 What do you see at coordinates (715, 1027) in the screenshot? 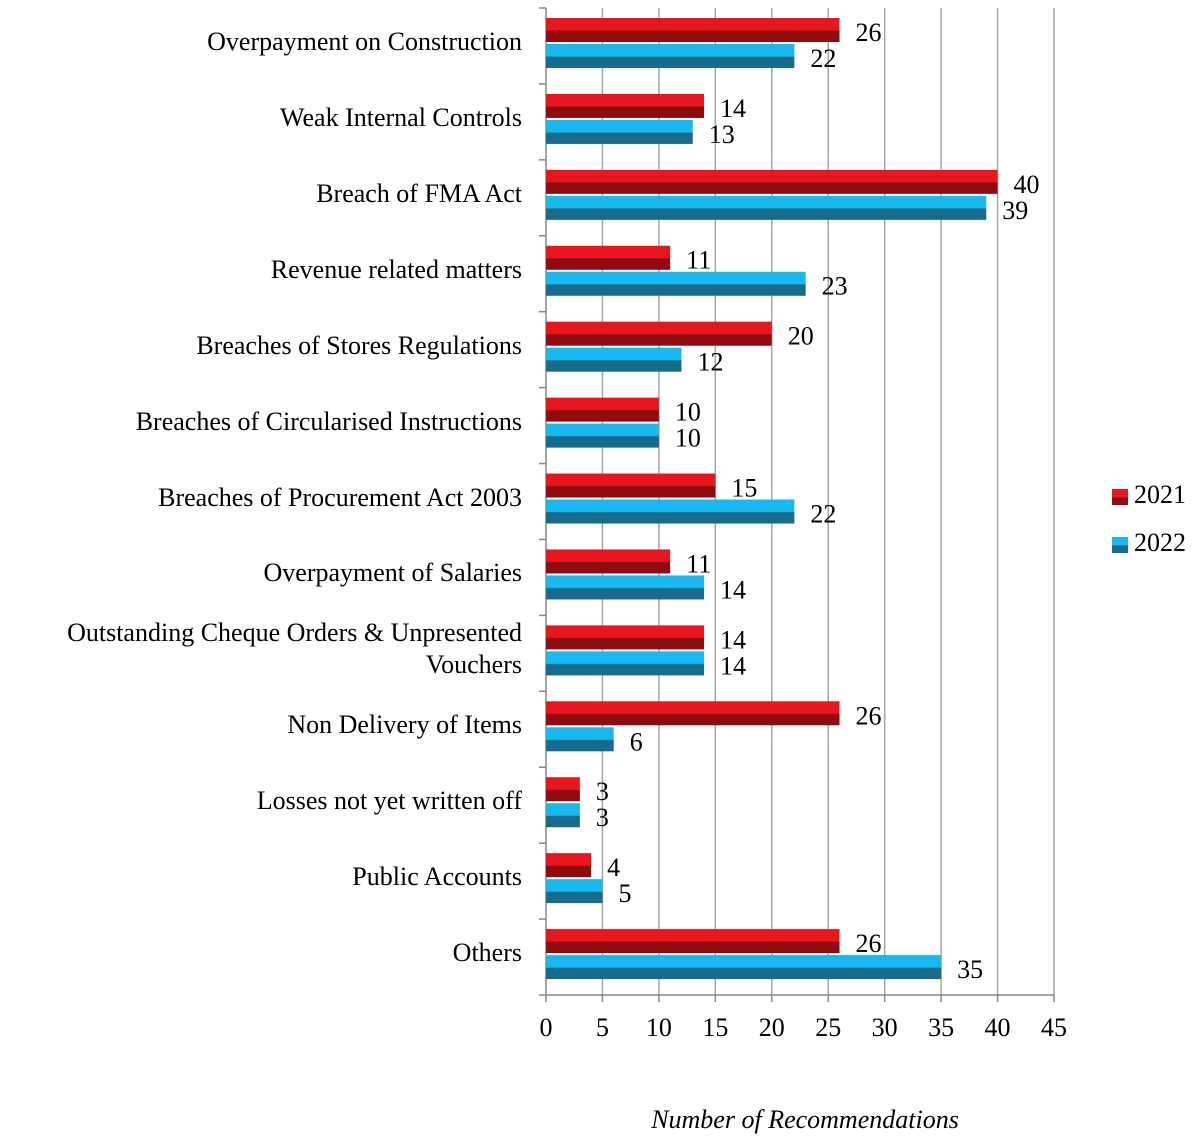
I see `x-tick-label: 15` at bounding box center [715, 1027].